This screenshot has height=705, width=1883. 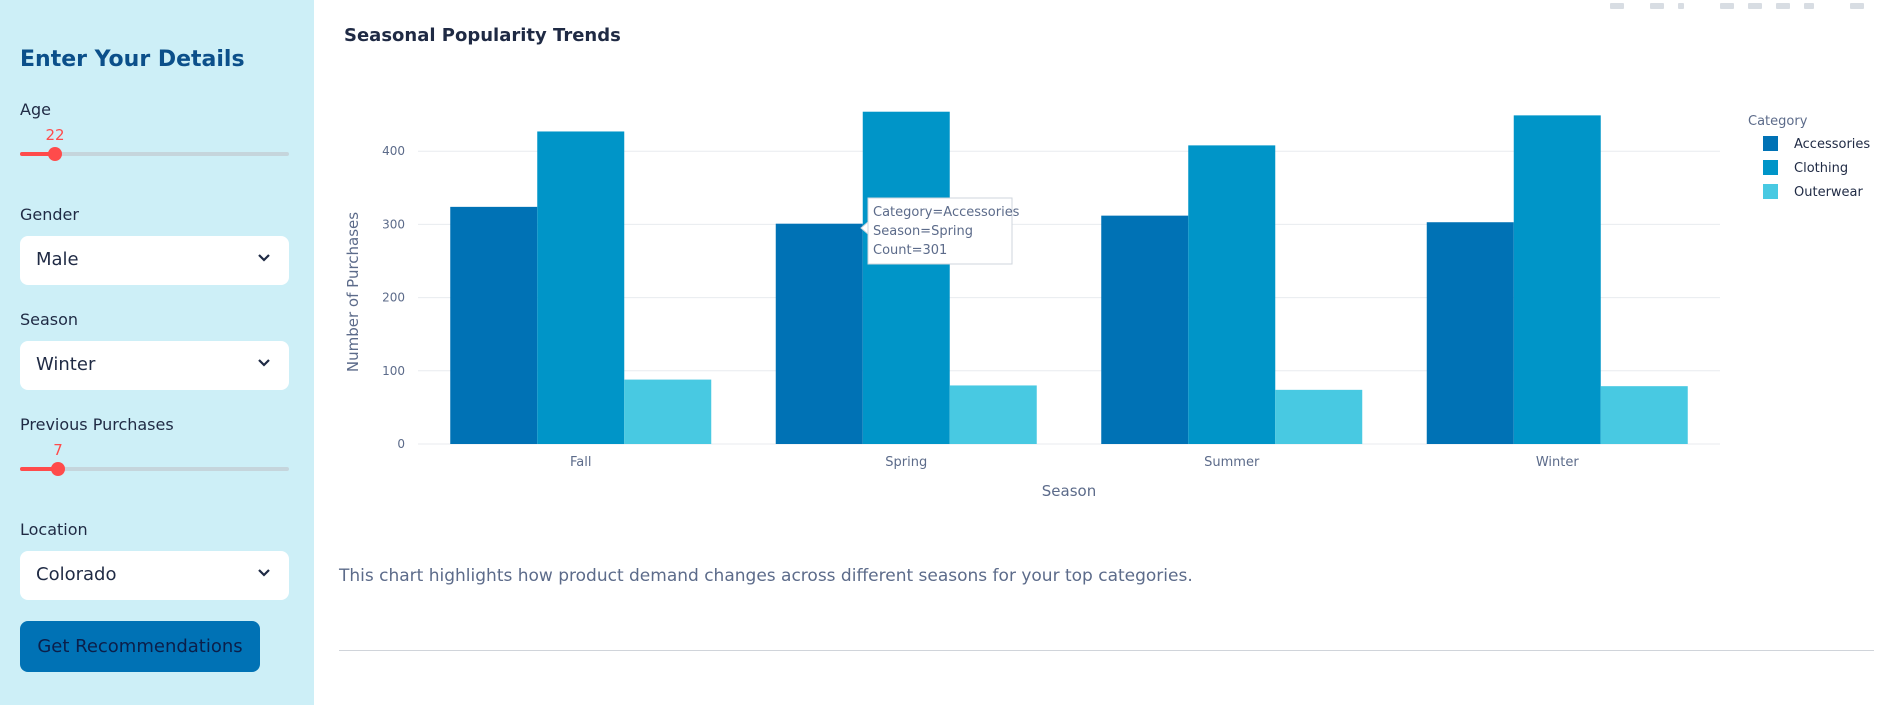 What do you see at coordinates (1617, 6) in the screenshot?
I see `camera-icon` at bounding box center [1617, 6].